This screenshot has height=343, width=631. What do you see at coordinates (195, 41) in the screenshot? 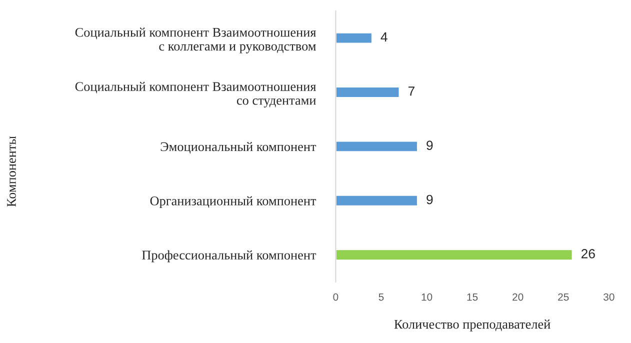
I see `y-tick-label: Социальный компонент Взаимоотношения с коллегами и руководством` at bounding box center [195, 41].